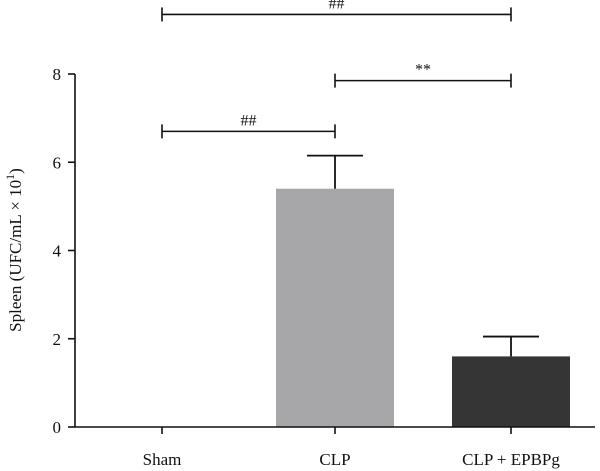 Image resolution: width=600 pixels, height=471 pixels. What do you see at coordinates (335, 307) in the screenshot?
I see `bar-clp` at bounding box center [335, 307].